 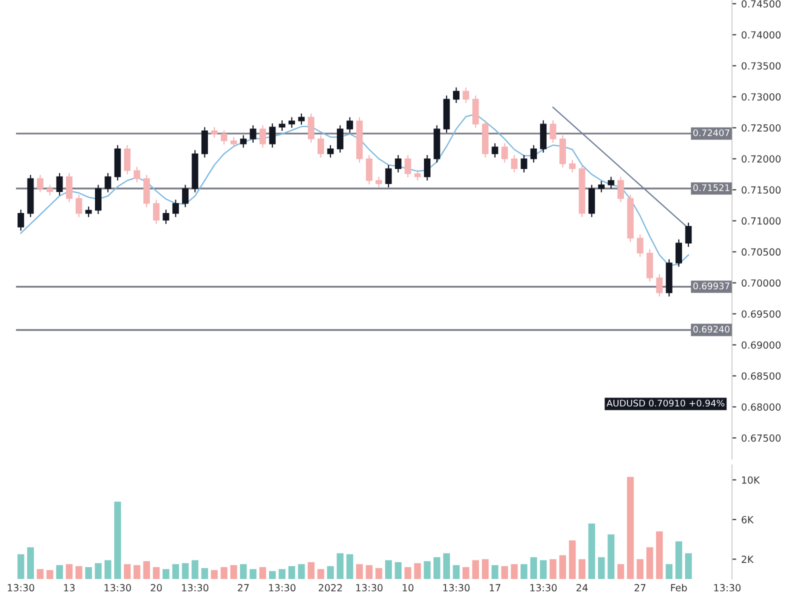 What do you see at coordinates (748, 520) in the screenshot?
I see `y-tick-label: 6K` at bounding box center [748, 520].